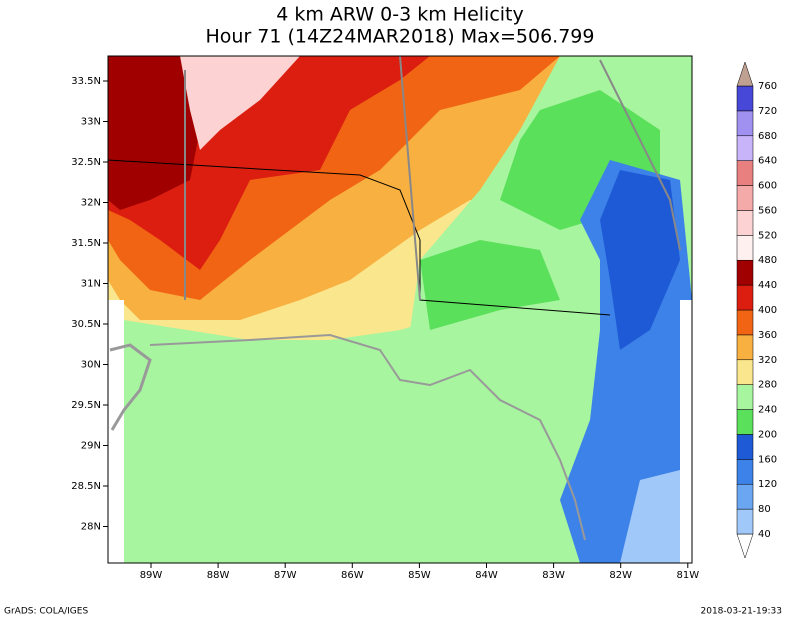  I want to click on colorbar-label: 480, so click(767, 260).